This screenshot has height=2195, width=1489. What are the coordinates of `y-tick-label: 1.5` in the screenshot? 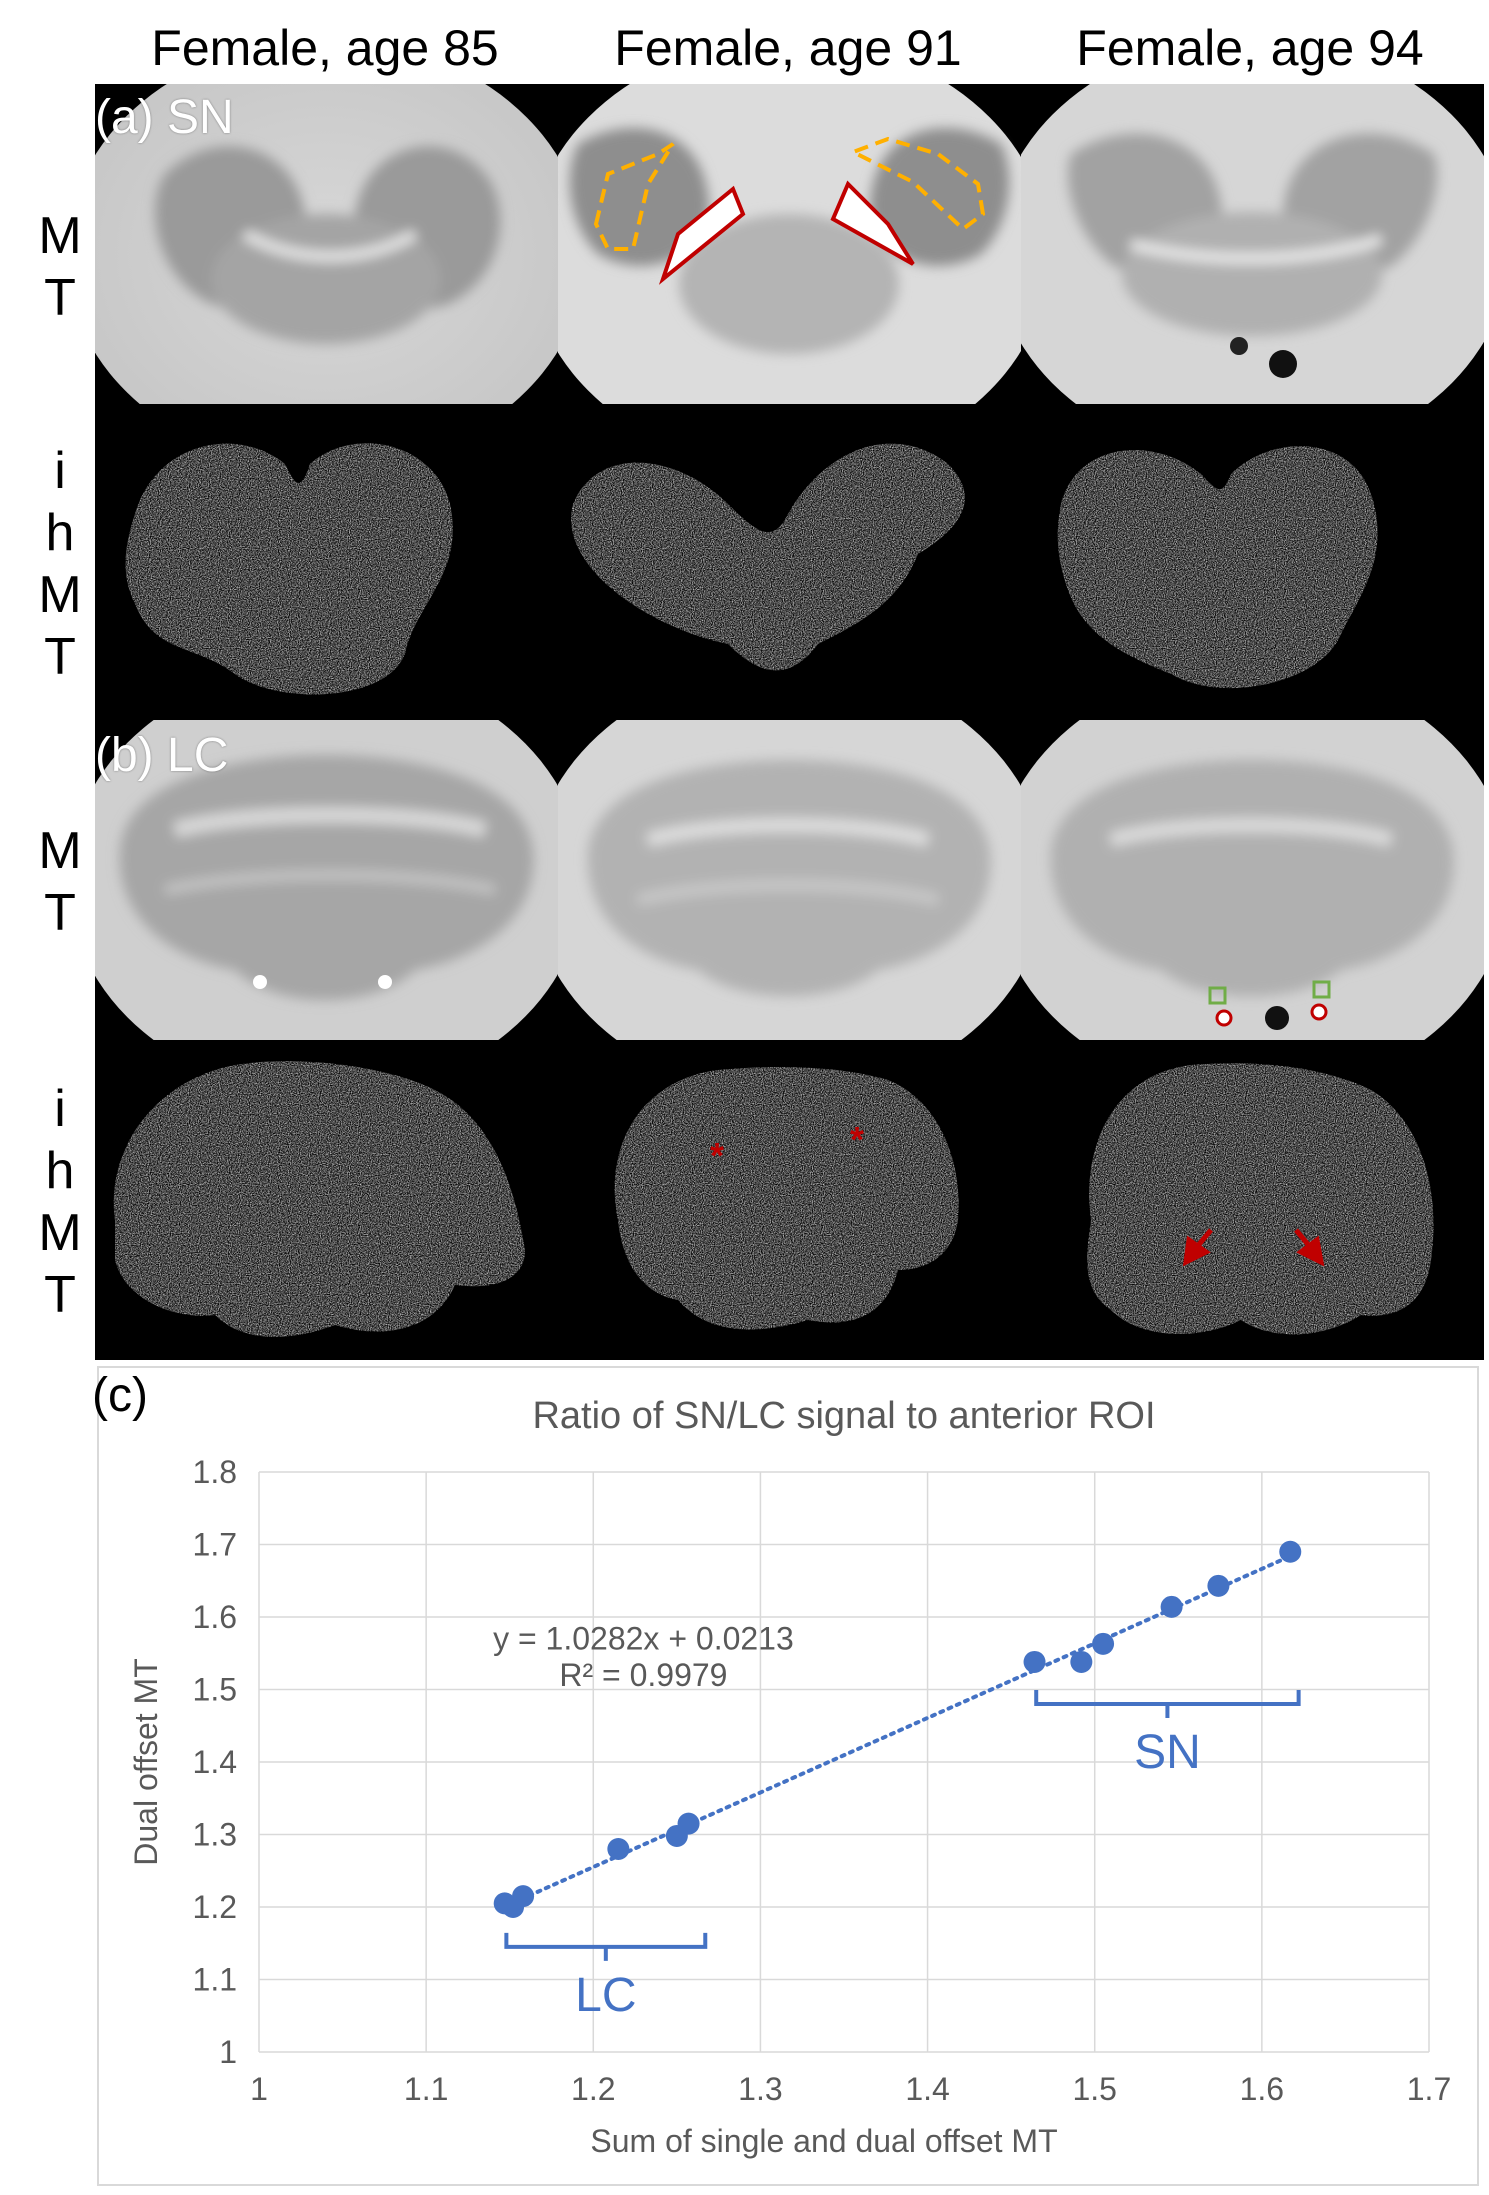 It's located at (215, 1690).